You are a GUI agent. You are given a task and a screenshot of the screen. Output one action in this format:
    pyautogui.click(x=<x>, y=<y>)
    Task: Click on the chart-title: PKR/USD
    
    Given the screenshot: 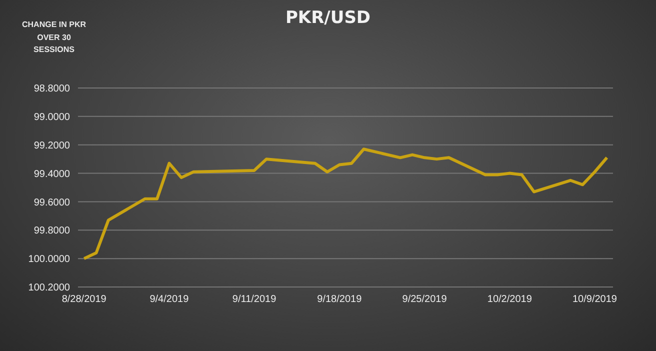 What is the action you would take?
    pyautogui.click(x=328, y=18)
    